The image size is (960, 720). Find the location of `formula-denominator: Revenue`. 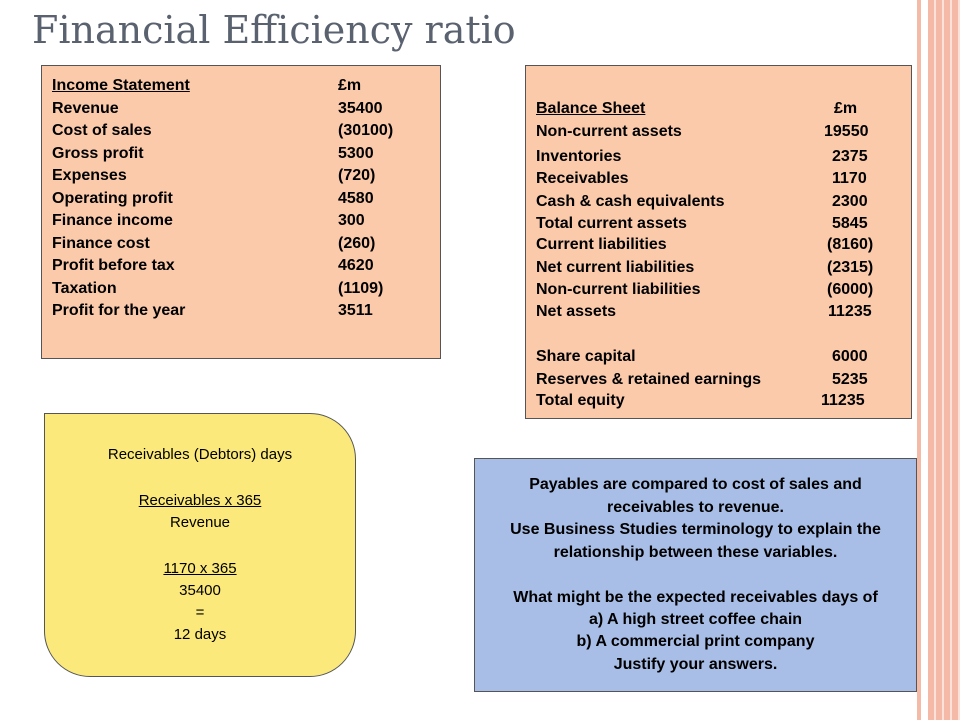

formula-denominator: Revenue is located at coordinates (200, 522).